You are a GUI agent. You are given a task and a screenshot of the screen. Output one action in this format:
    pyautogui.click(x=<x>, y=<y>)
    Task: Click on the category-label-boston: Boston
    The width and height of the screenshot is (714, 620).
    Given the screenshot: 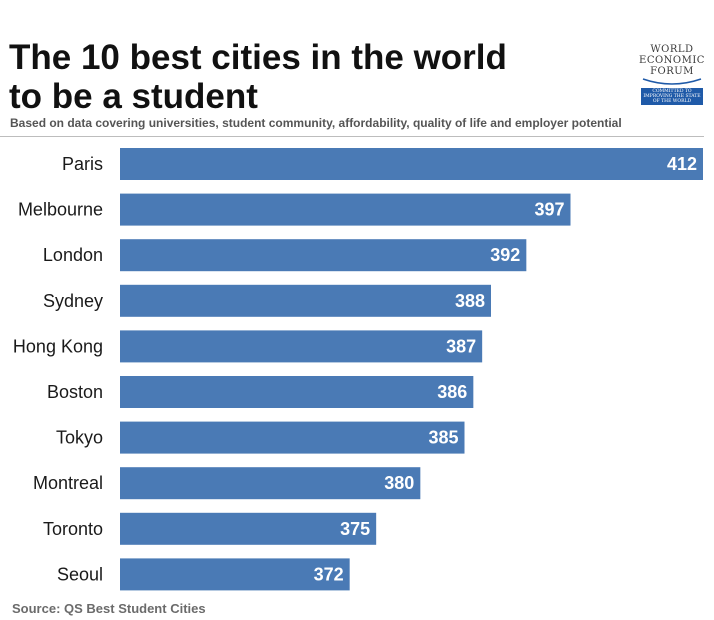 What is the action you would take?
    pyautogui.click(x=75, y=392)
    